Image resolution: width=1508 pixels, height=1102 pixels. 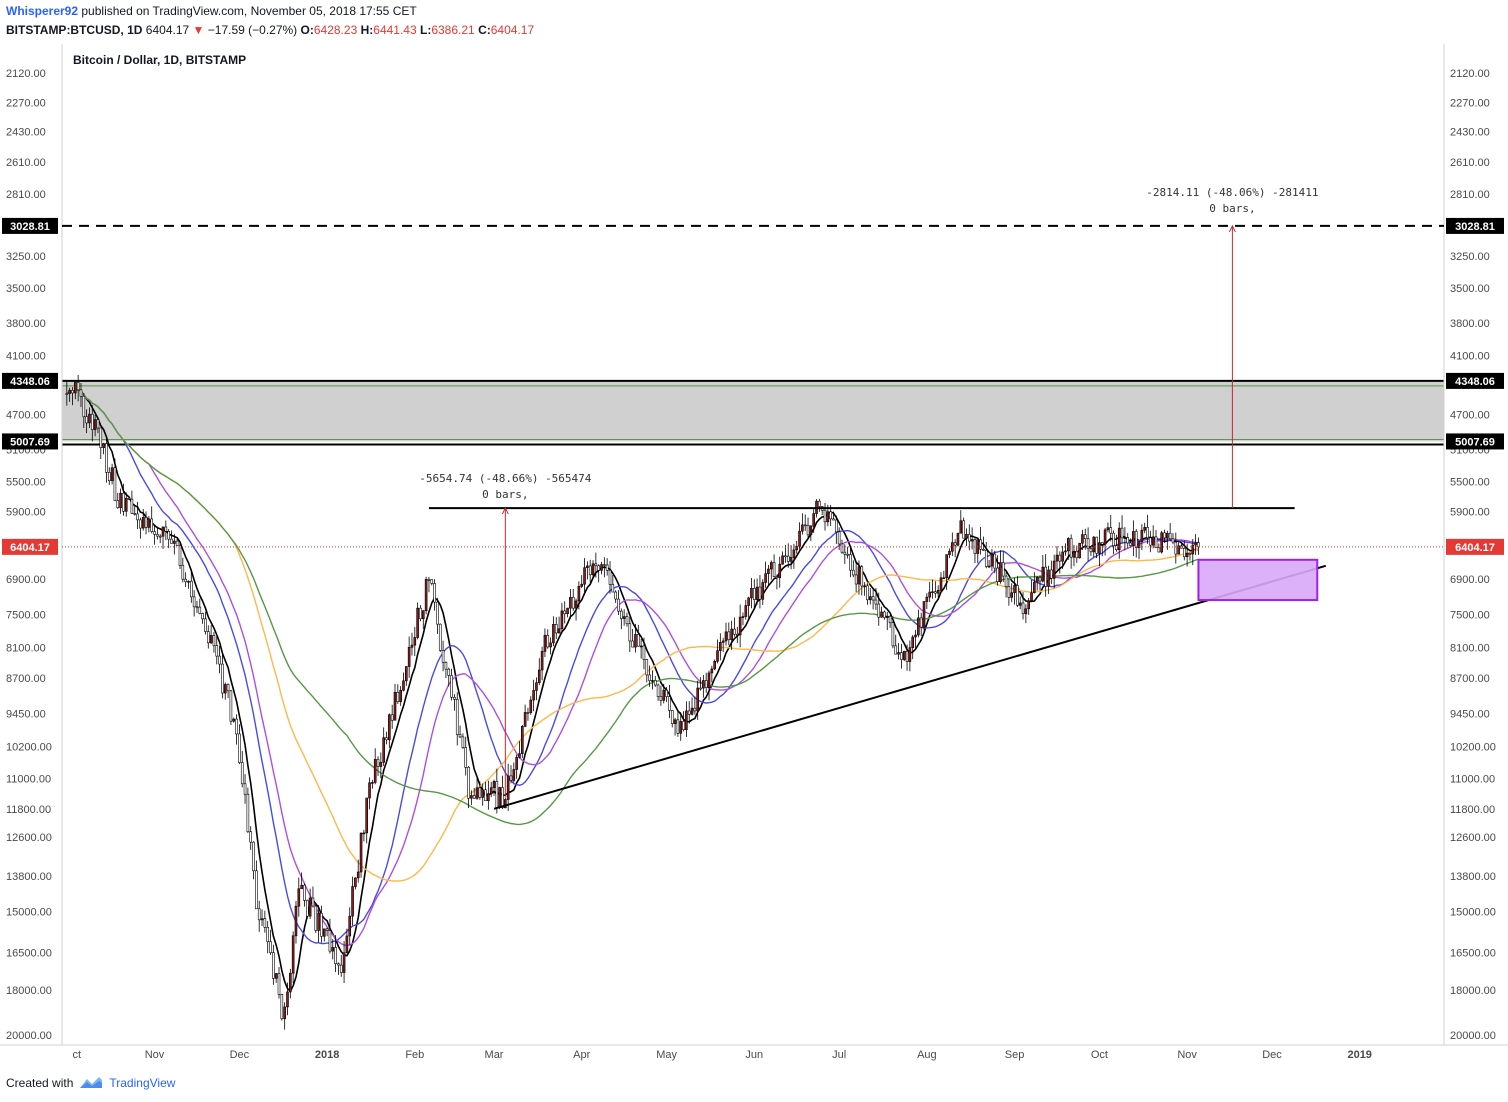 I want to click on right-price-tick: 13800.00, so click(x=1473, y=877).